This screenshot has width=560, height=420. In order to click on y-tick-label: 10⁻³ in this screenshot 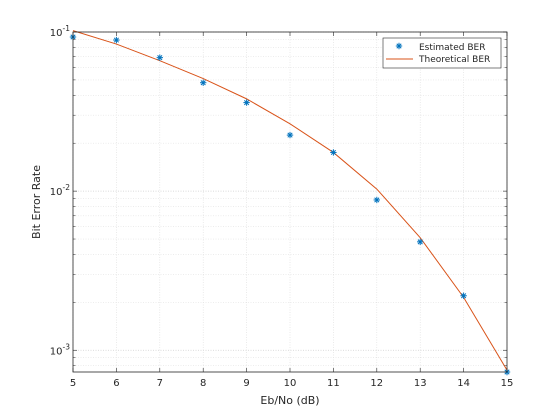, I will do `click(60, 349)`.